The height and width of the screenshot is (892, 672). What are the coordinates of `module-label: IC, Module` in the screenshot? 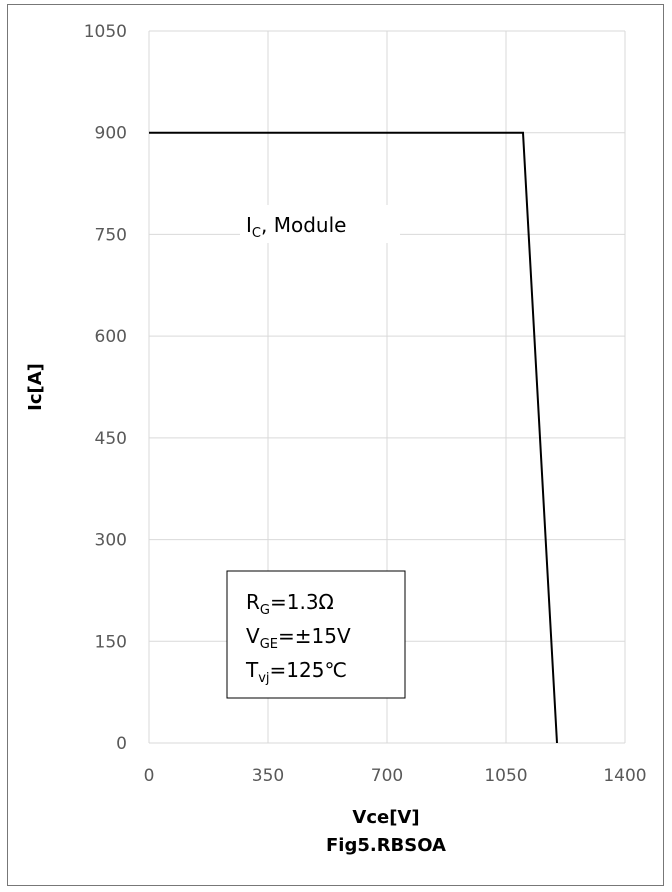 It's located at (296, 227).